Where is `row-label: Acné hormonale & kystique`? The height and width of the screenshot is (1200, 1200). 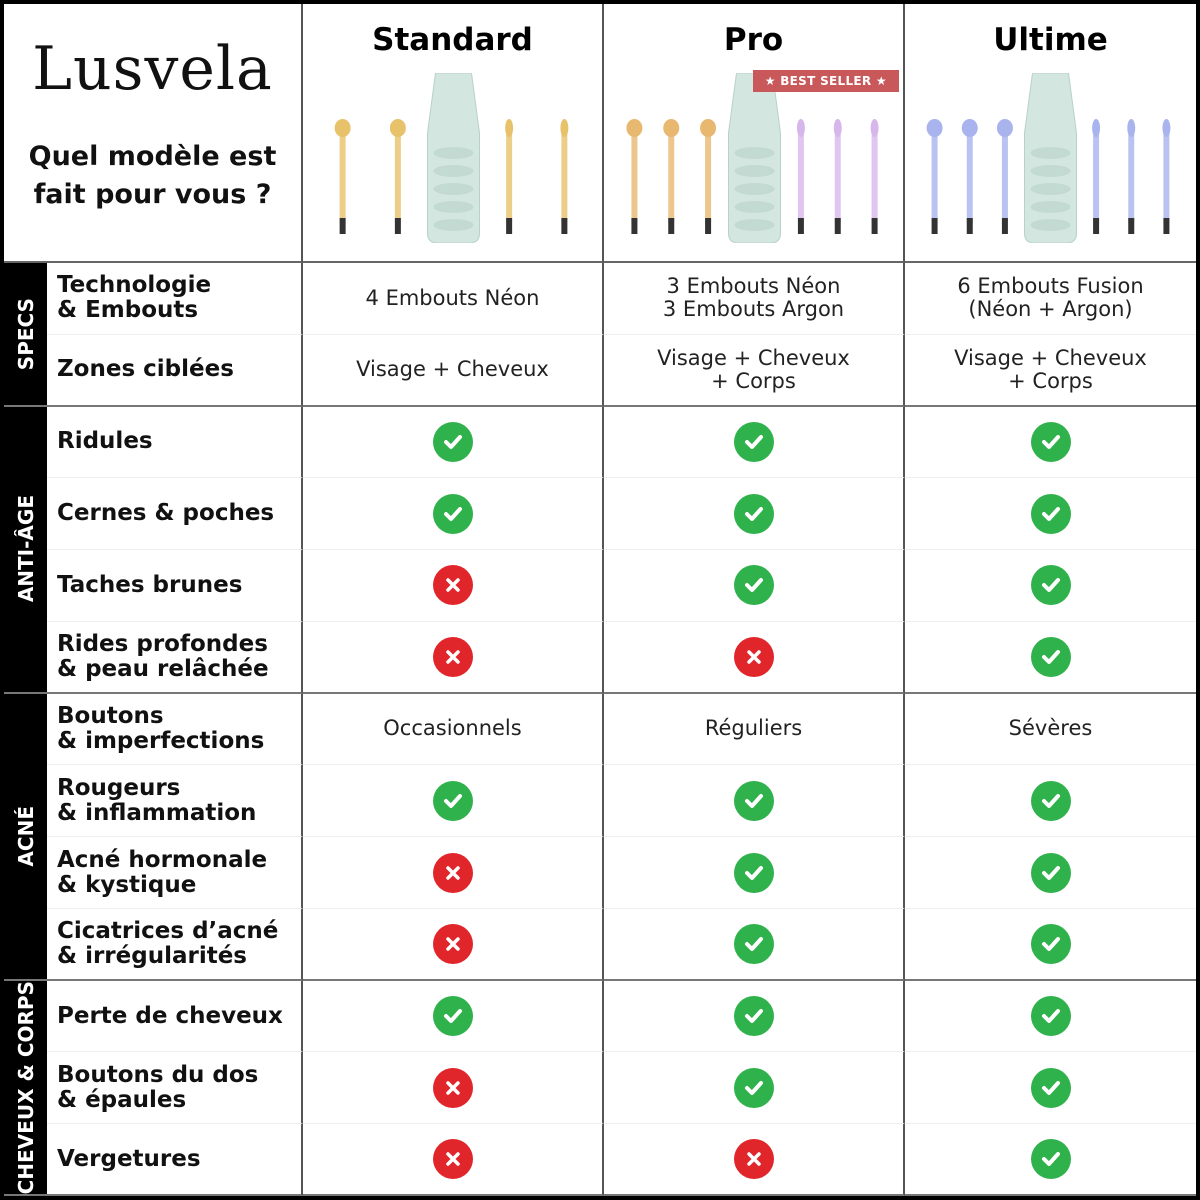
row-label: Acné hormonale & kystique is located at coordinates (175, 873).